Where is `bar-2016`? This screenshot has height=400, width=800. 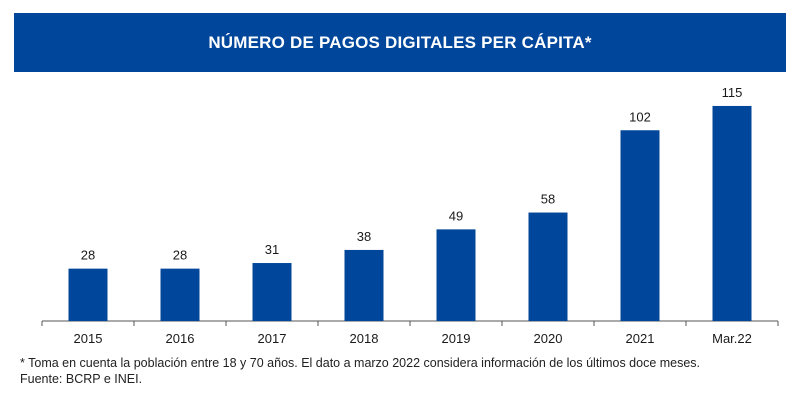 bar-2016 is located at coordinates (180, 294).